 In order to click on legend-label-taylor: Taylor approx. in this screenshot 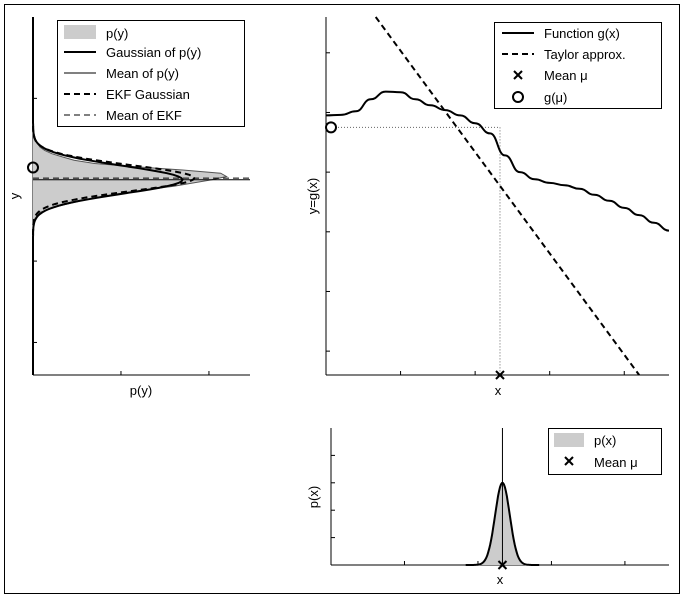, I will do `click(585, 54)`.